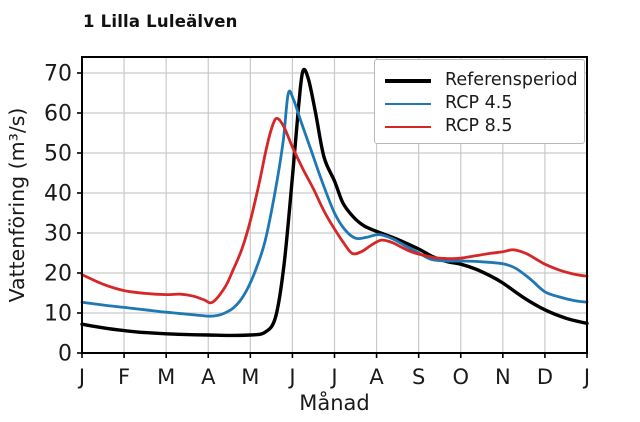  I want to click on y-tick-label: 50, so click(58, 154).